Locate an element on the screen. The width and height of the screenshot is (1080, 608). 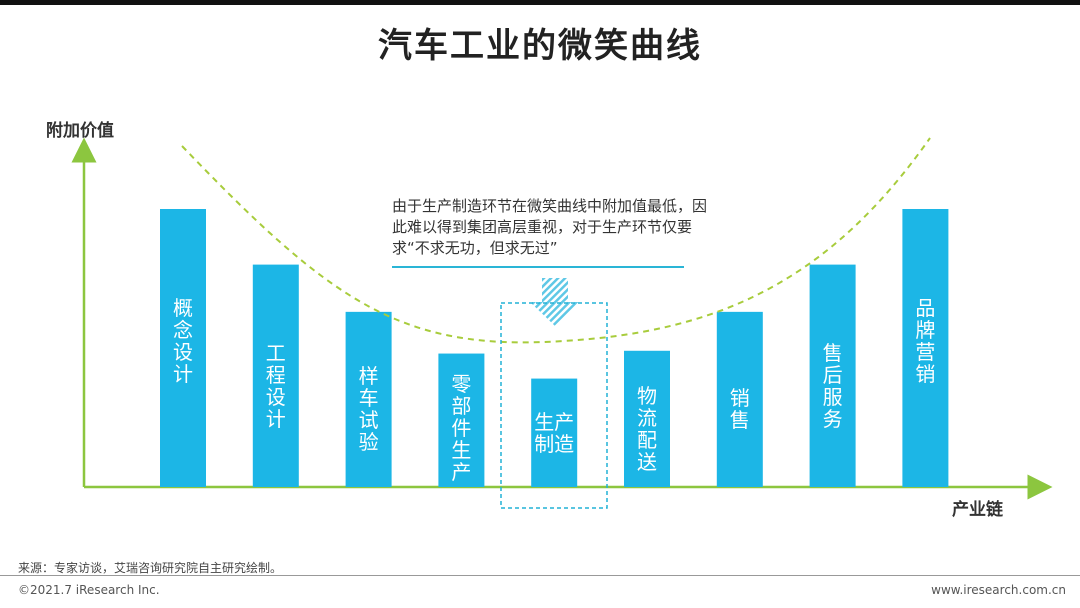
bar-label-3: 零部件生产 is located at coordinates (461, 428).